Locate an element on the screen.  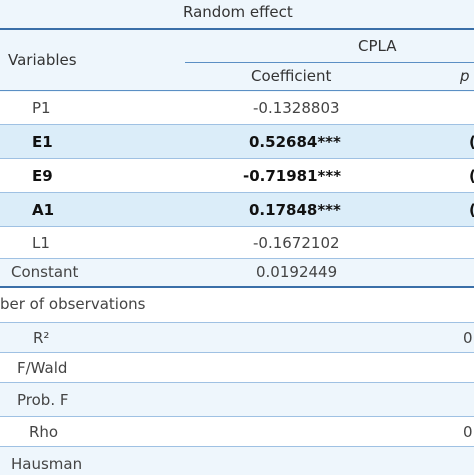
coefficient-cell: 0.0192449 is located at coordinates (297, 272).